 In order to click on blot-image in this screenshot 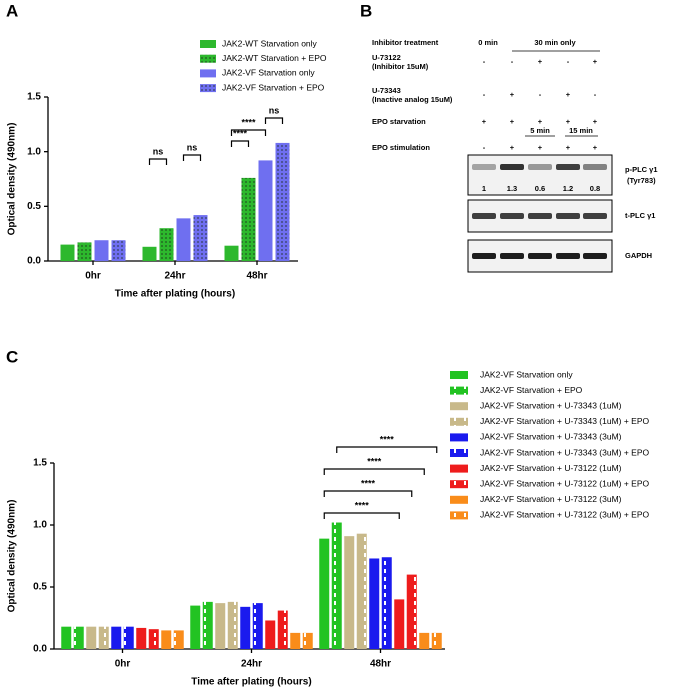, I will do `click(540, 175)`.